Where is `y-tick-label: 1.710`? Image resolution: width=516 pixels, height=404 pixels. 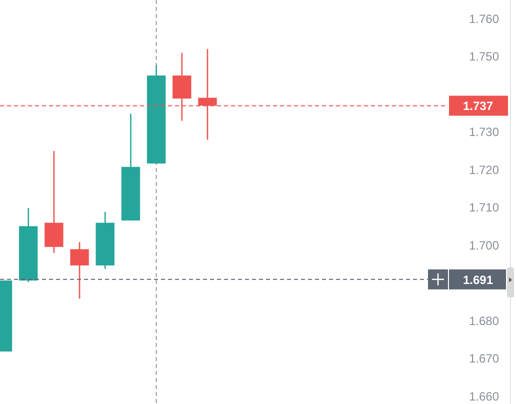
y-tick-label: 1.710 is located at coordinates (484, 207).